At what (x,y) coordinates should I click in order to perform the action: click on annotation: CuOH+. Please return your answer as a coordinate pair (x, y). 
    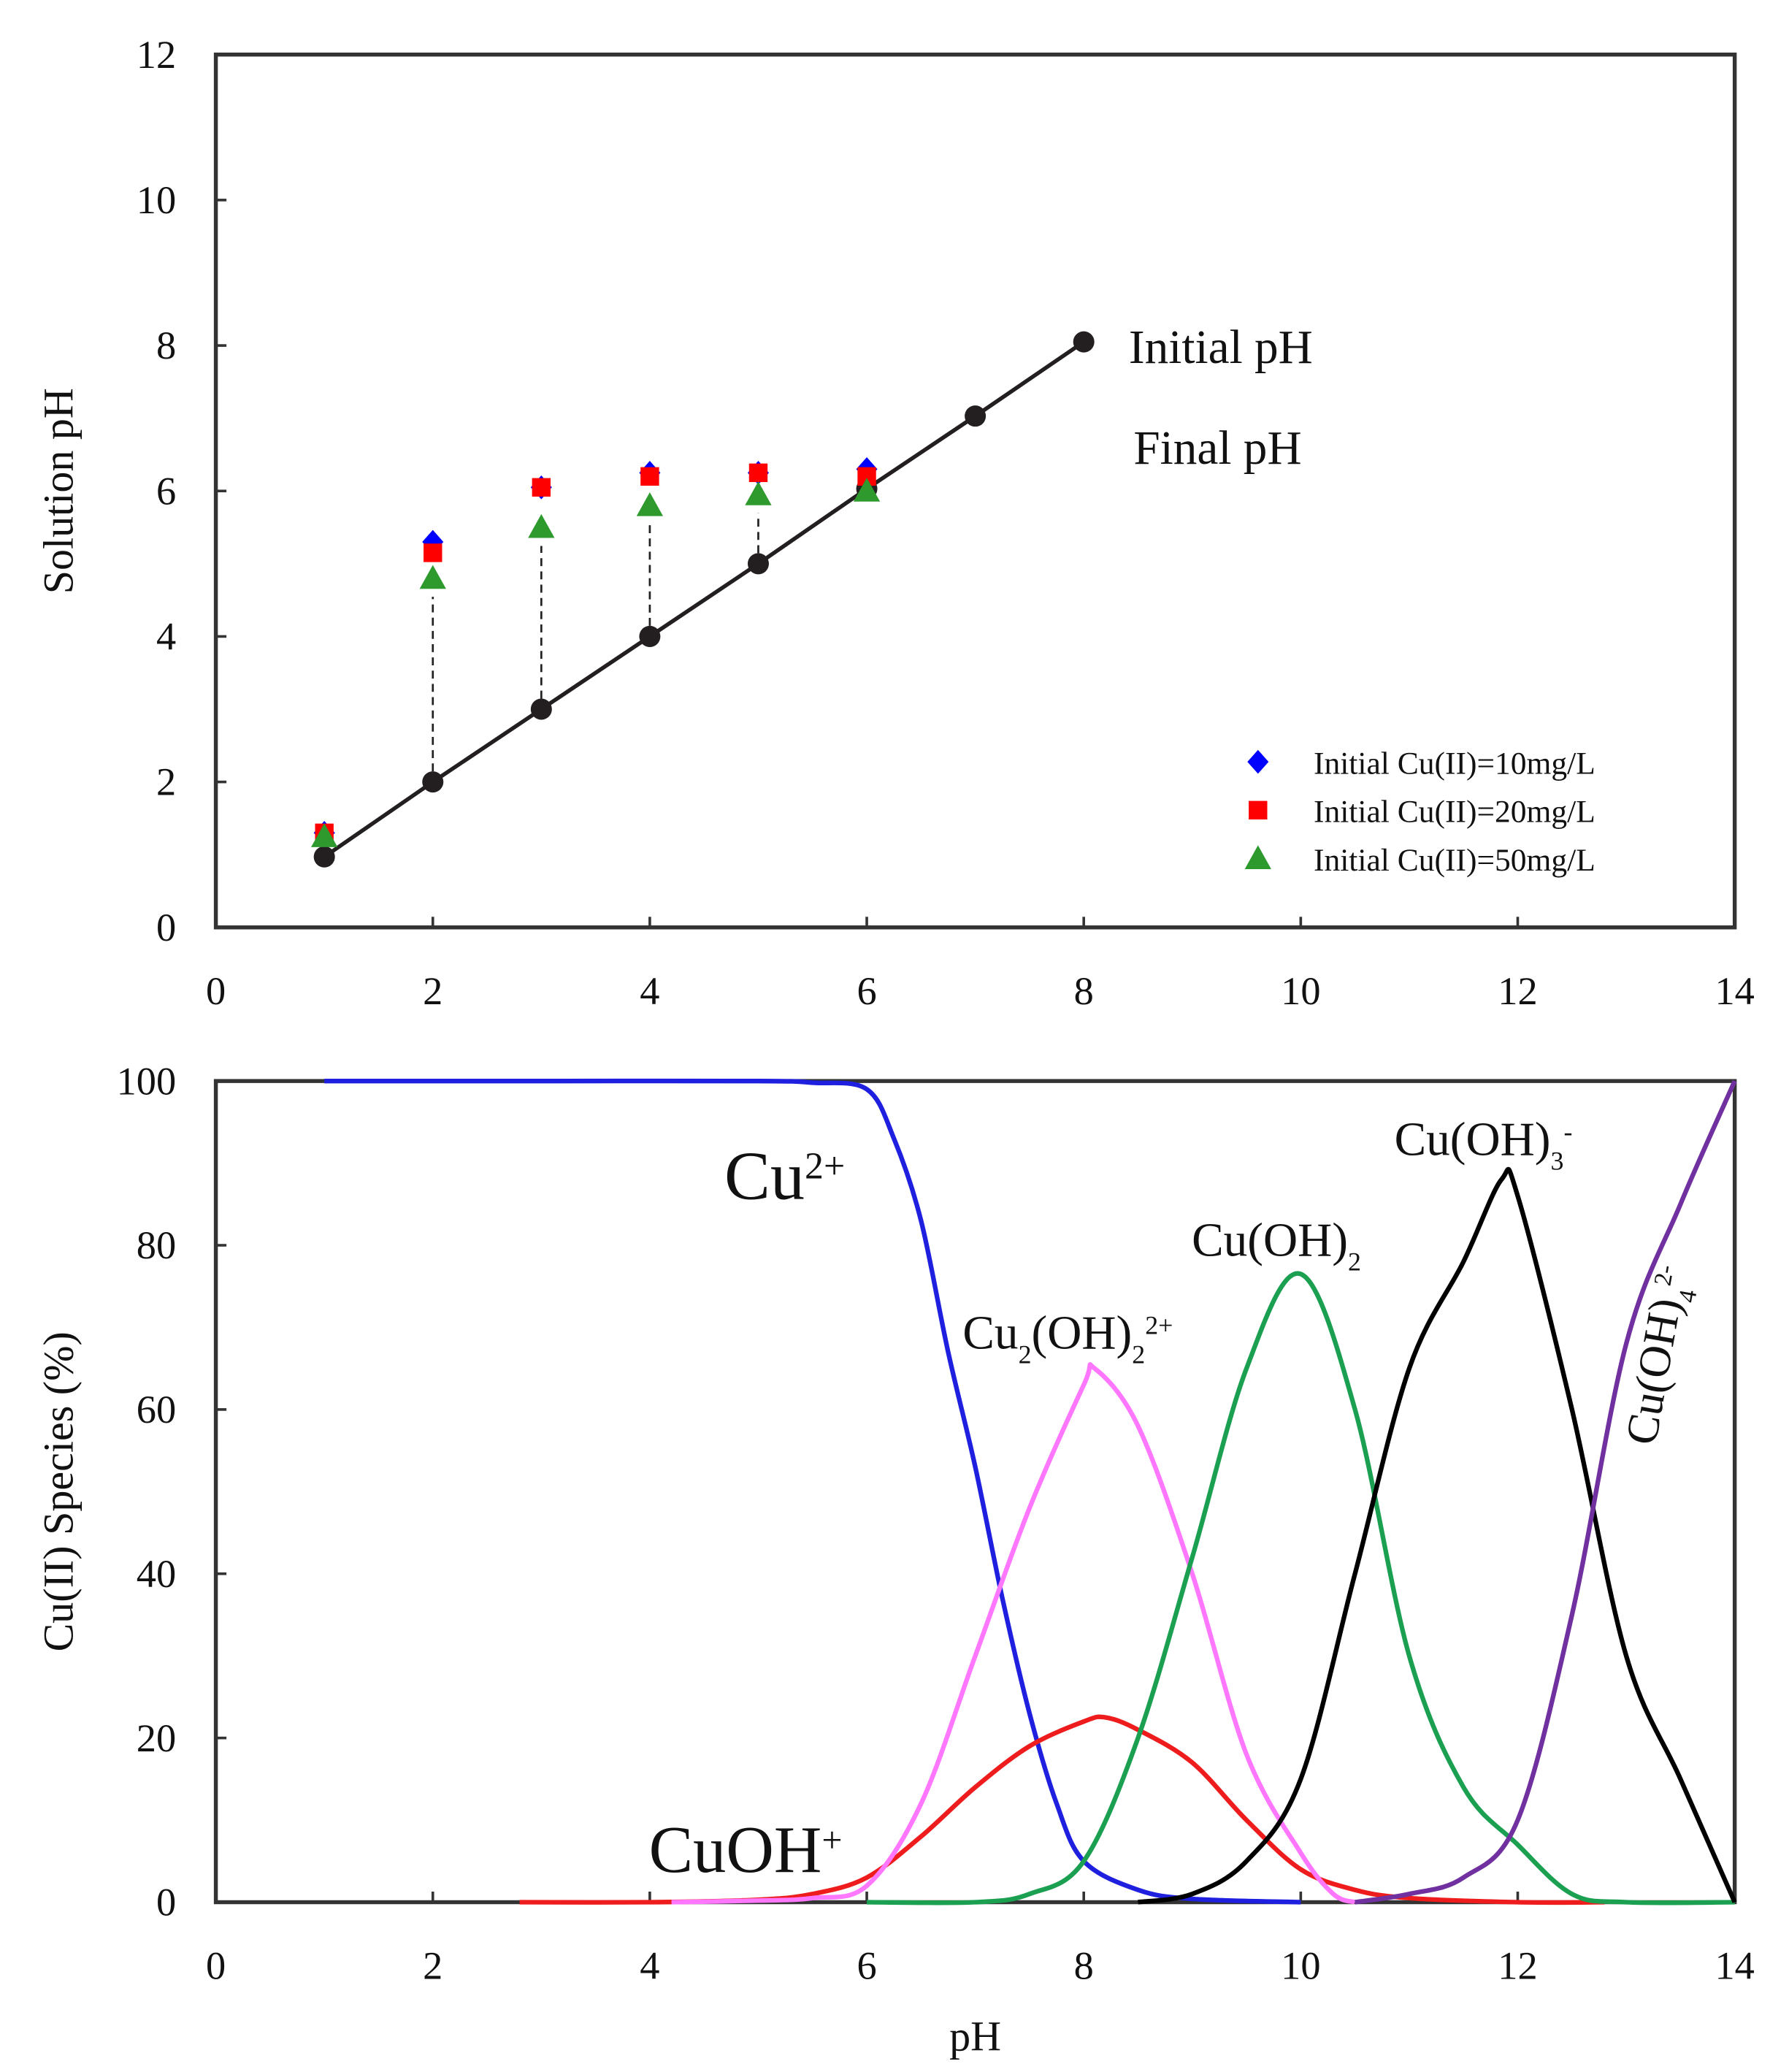
    Looking at the image, I should click on (746, 1849).